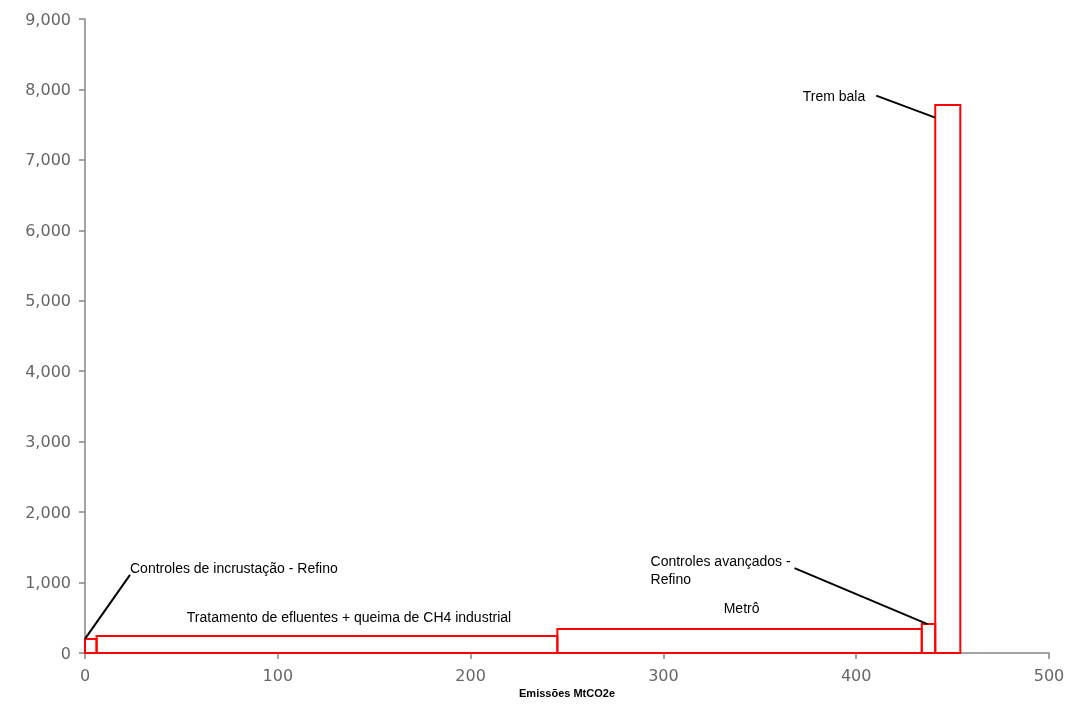  What do you see at coordinates (1049, 675) in the screenshot?
I see `x-tick-label: 500` at bounding box center [1049, 675].